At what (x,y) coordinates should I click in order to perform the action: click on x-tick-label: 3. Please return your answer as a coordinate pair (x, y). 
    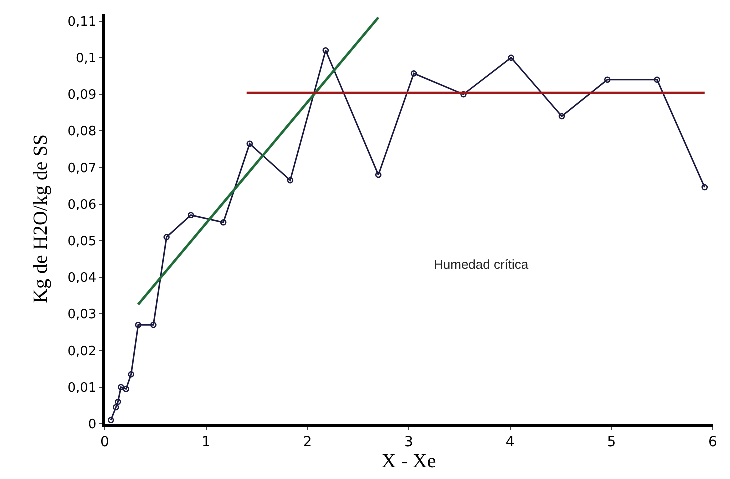
    Looking at the image, I should click on (409, 442).